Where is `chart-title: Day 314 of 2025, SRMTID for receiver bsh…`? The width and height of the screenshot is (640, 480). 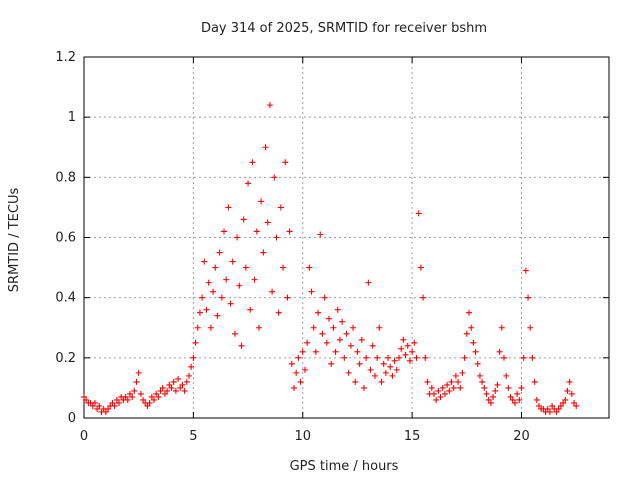
chart-title: Day 314 of 2025, SRMTID for receiver bsh… is located at coordinates (344, 28).